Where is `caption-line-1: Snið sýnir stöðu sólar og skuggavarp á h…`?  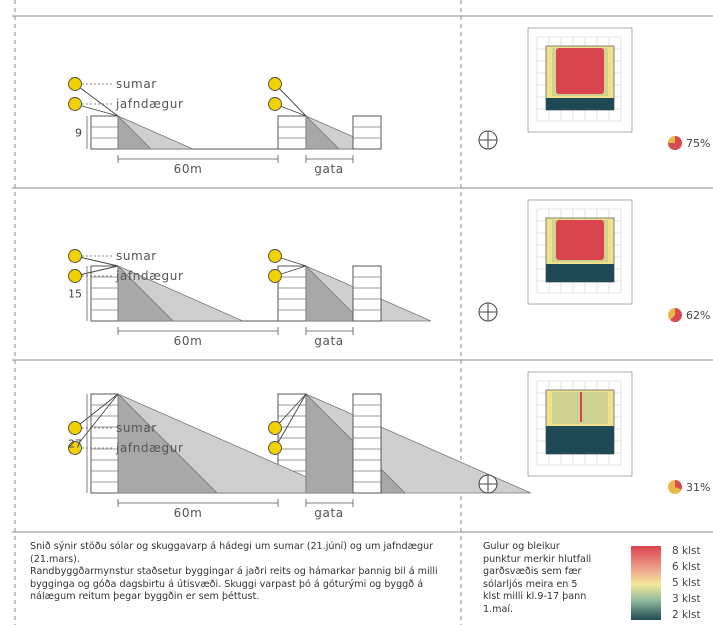
caption-line-1: Snið sýnir stöðu sólar og skuggavarp á h… is located at coordinates (232, 553).